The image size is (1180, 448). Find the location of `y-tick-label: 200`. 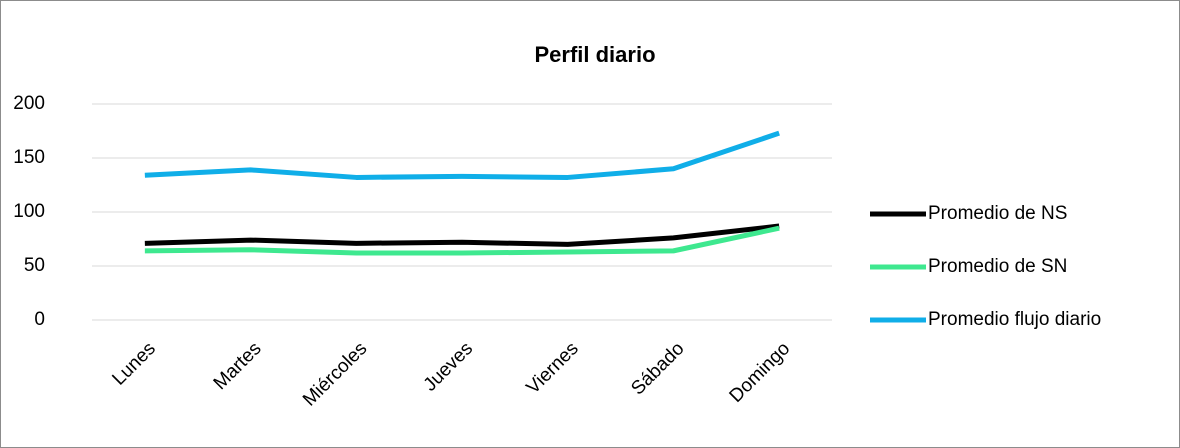

y-tick-label: 200 is located at coordinates (29, 103).